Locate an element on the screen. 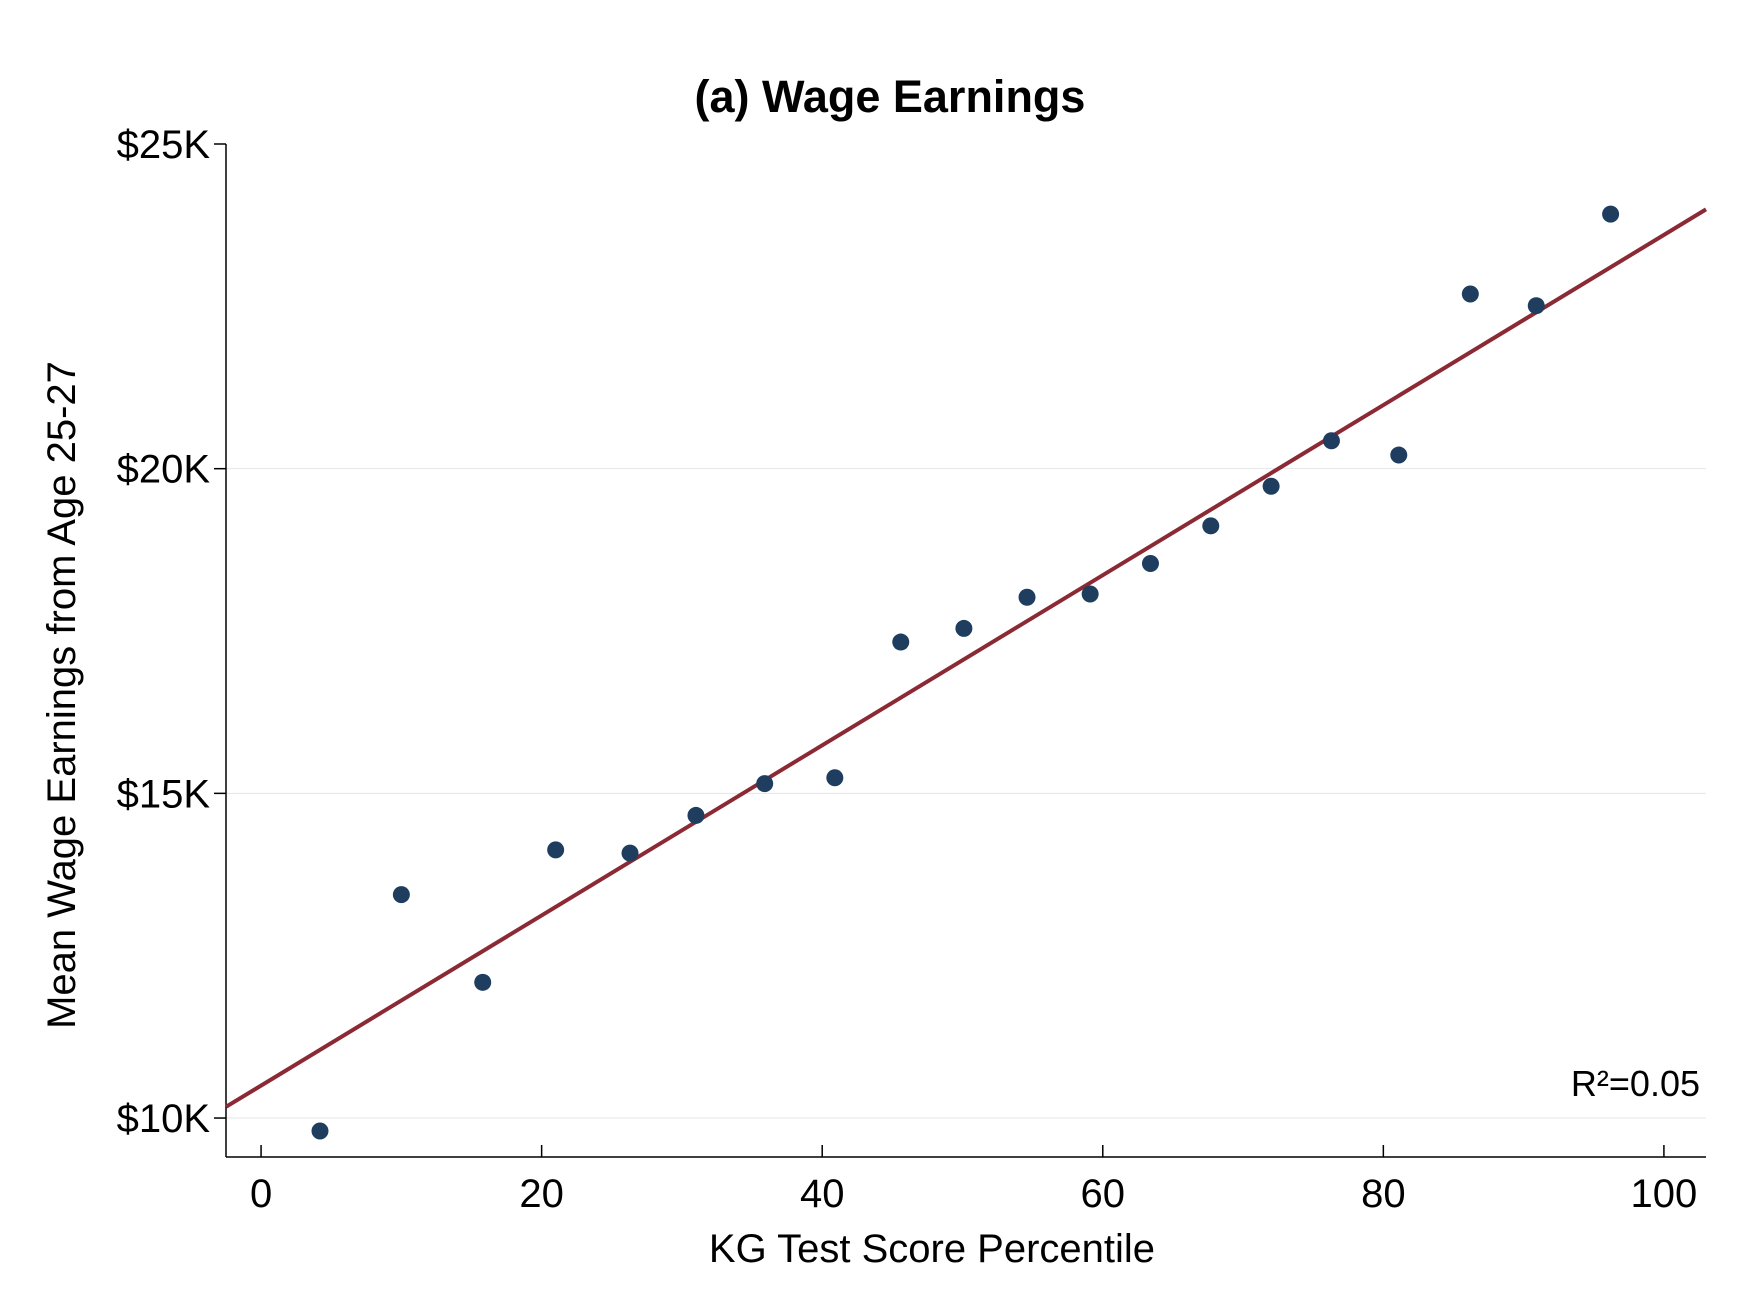 This screenshot has height=1292, width=1758. y-tick-label: $15K is located at coordinates (164, 794).